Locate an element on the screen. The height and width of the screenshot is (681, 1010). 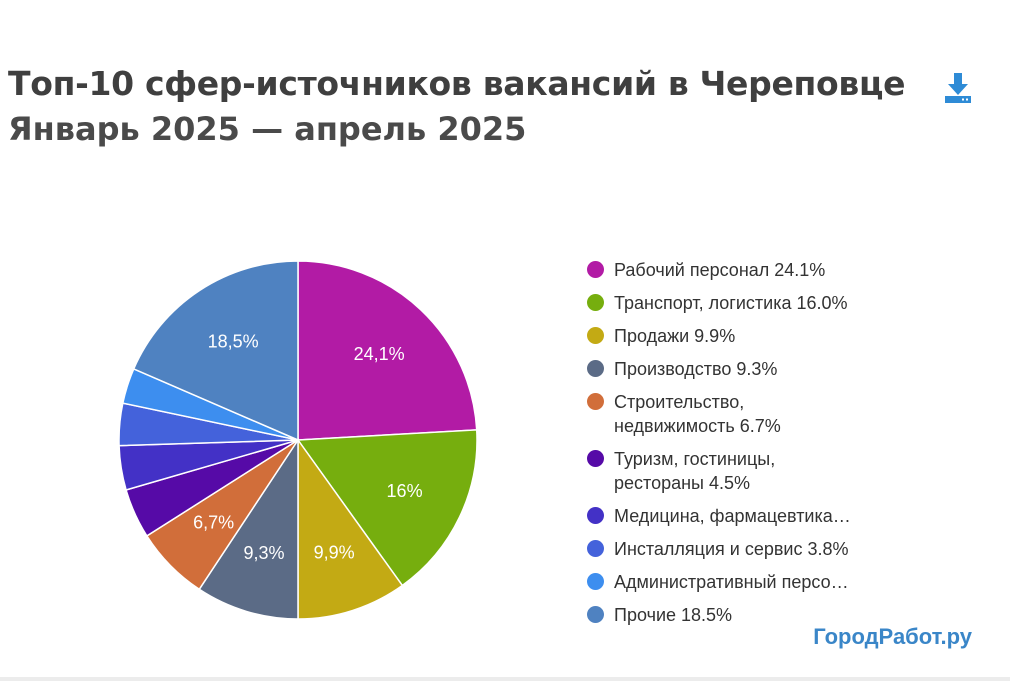
bottom-divider is located at coordinates (505, 679).